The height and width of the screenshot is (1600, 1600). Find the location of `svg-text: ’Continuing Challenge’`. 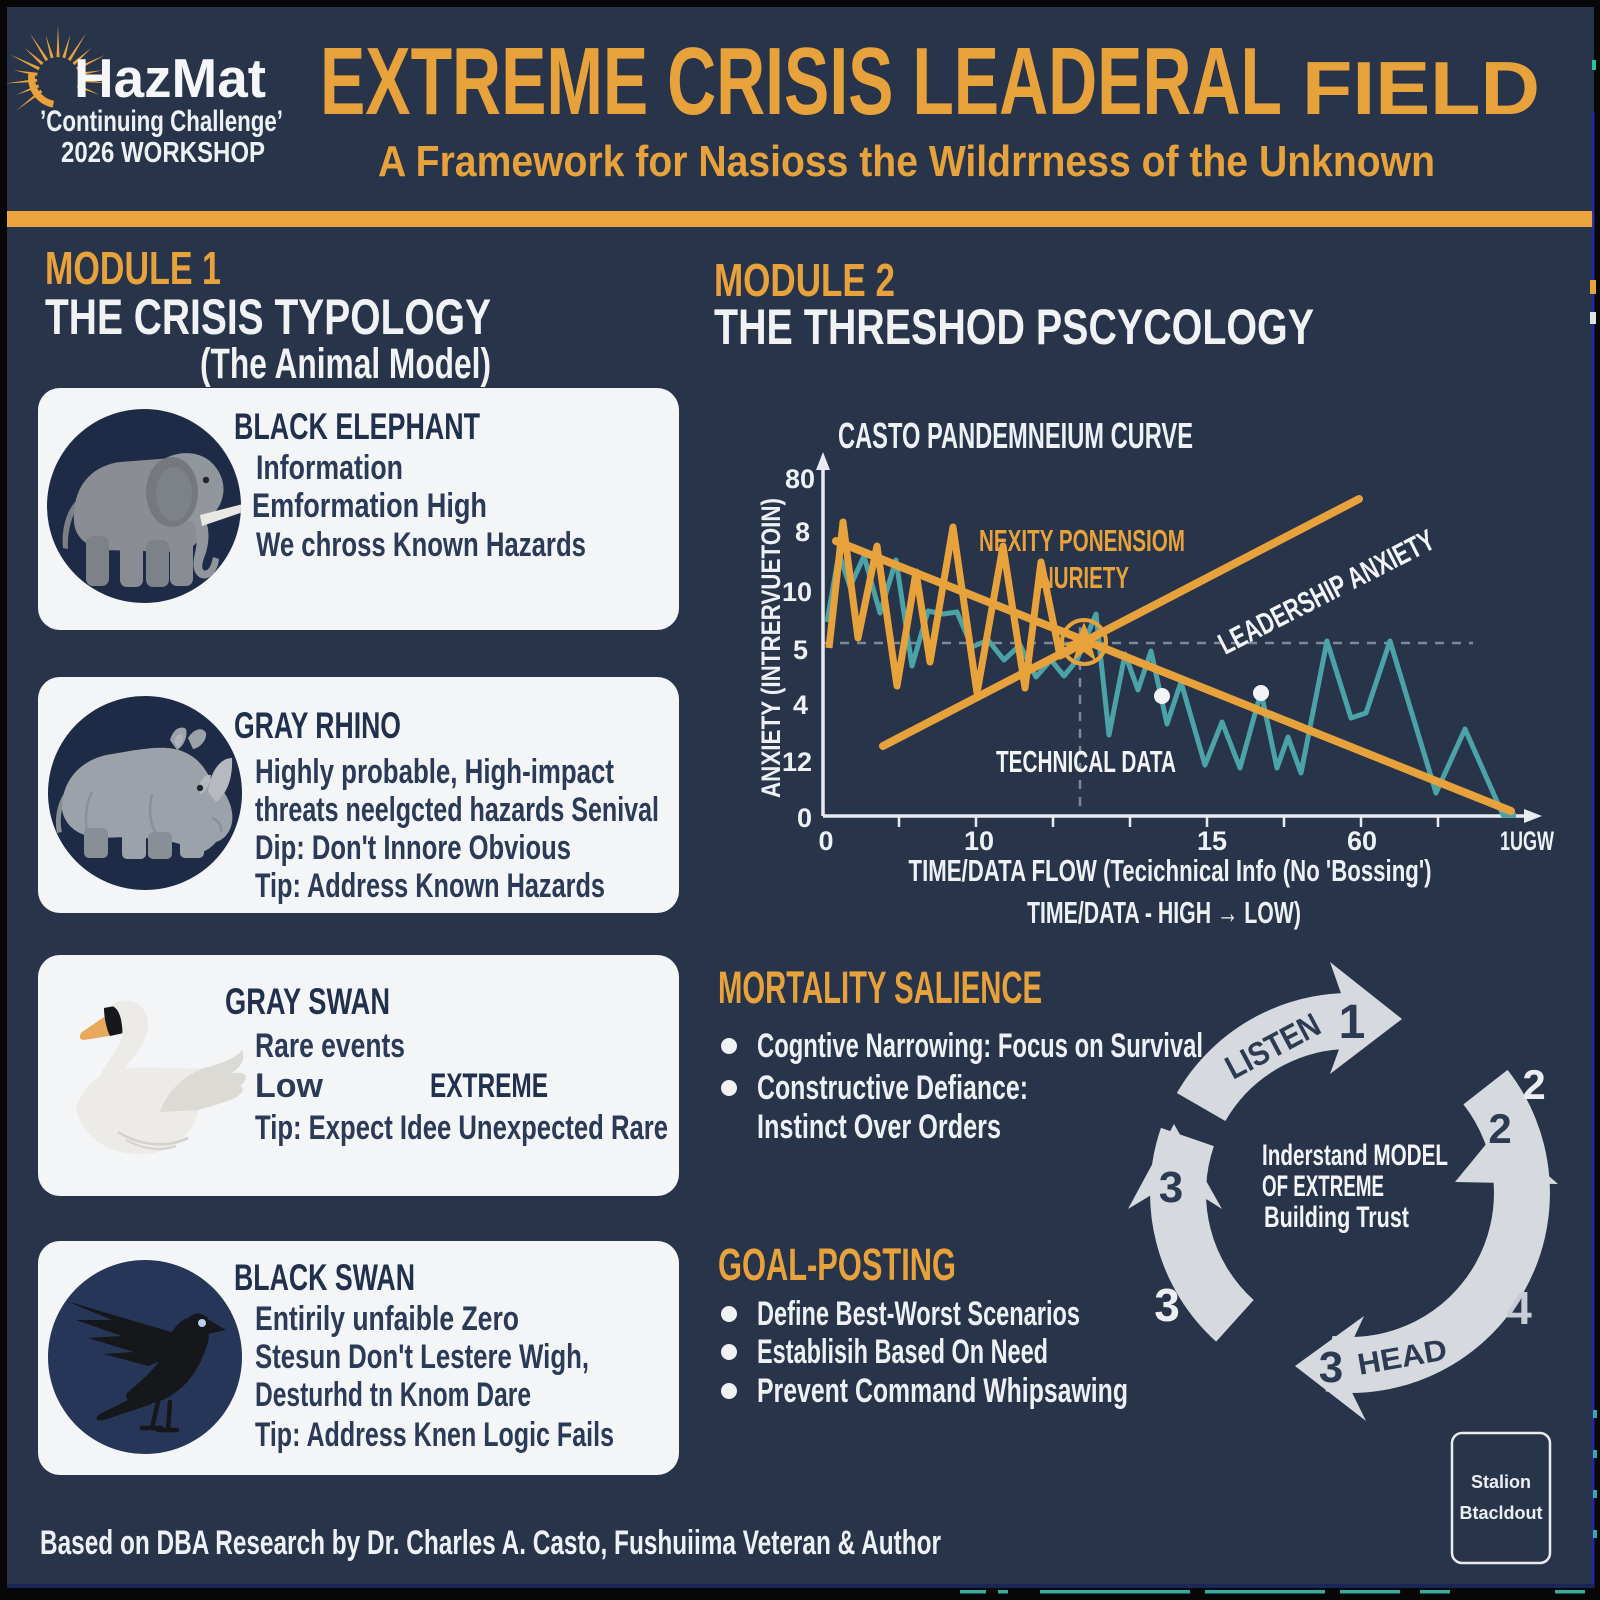

svg-text: ’Continuing Challenge’ is located at coordinates (161, 121).